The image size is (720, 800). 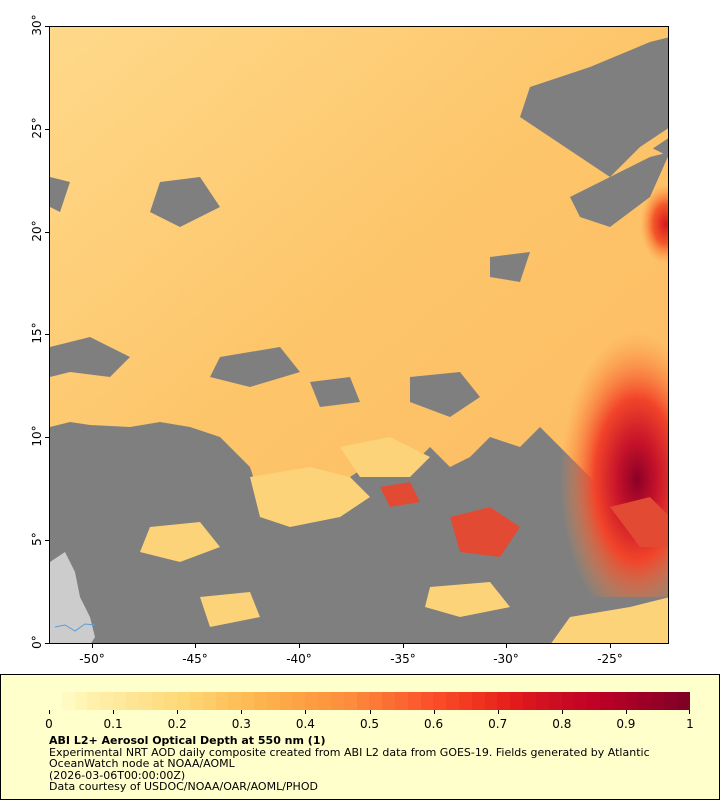 What do you see at coordinates (524, 519) in the screenshot?
I see `southern-high-aod` at bounding box center [524, 519].